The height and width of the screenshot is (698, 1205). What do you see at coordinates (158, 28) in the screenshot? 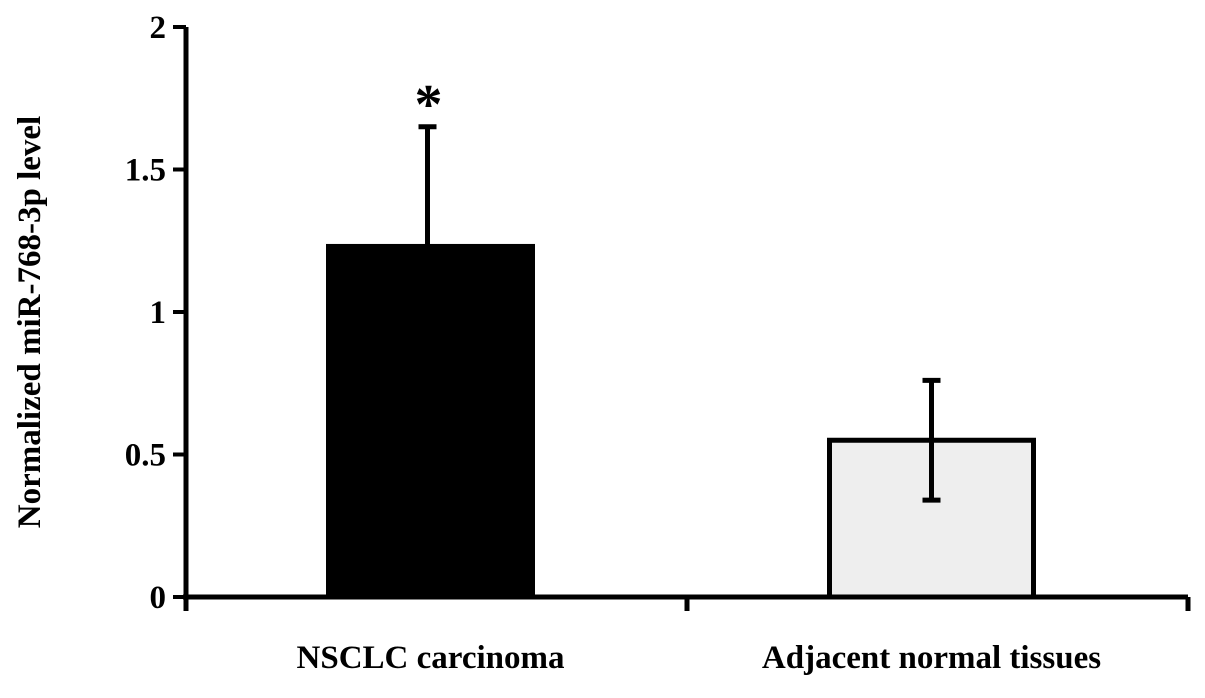
I see `y-tick-label: 2` at bounding box center [158, 28].